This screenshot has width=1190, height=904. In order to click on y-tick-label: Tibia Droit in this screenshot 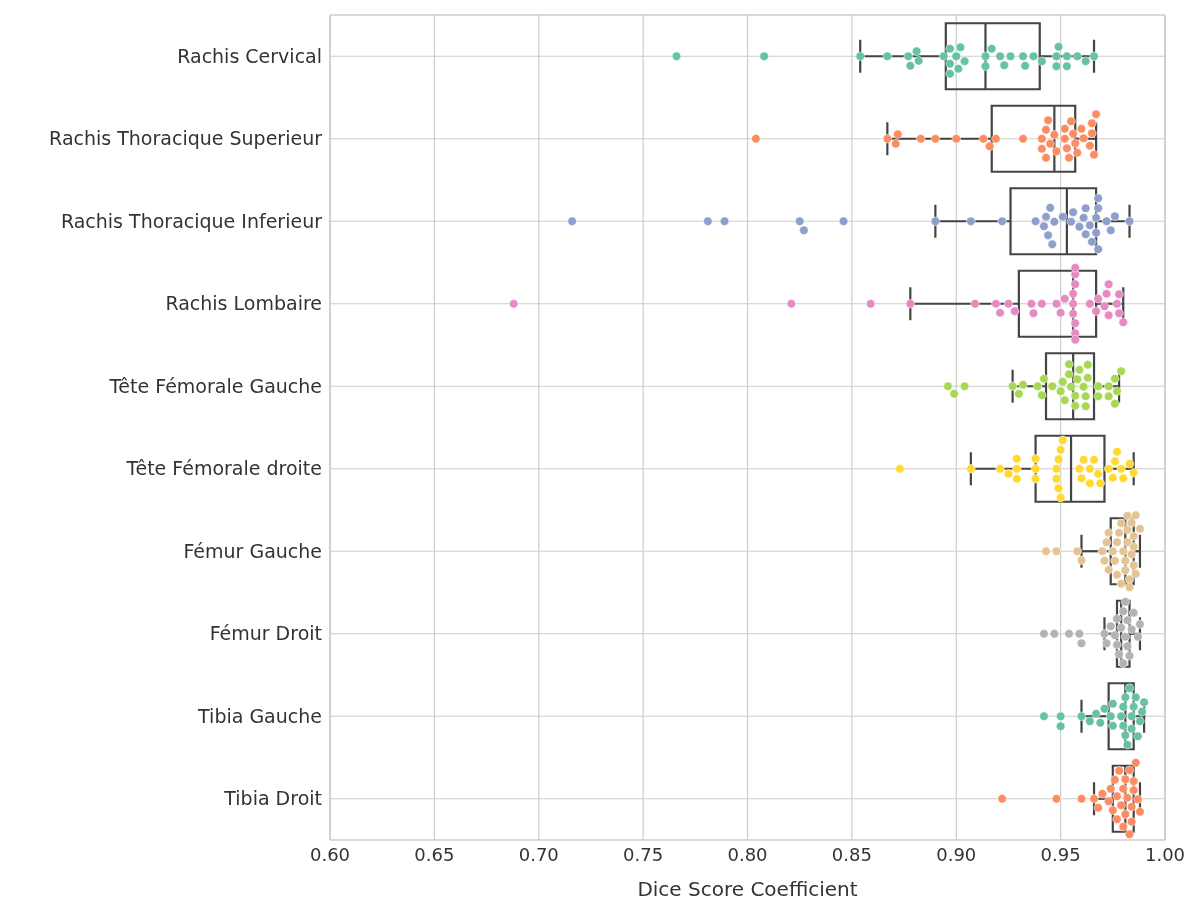, I will do `click(272, 798)`.